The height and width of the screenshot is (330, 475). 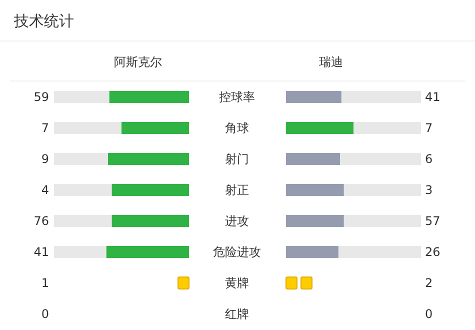 I want to click on category-label: 角球, so click(x=237, y=128).